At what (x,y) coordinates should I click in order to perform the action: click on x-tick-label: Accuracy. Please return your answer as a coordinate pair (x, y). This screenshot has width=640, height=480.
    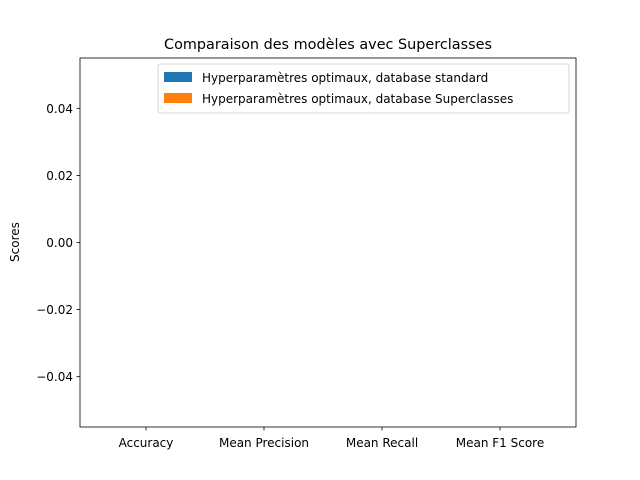
    Looking at the image, I should click on (146, 443).